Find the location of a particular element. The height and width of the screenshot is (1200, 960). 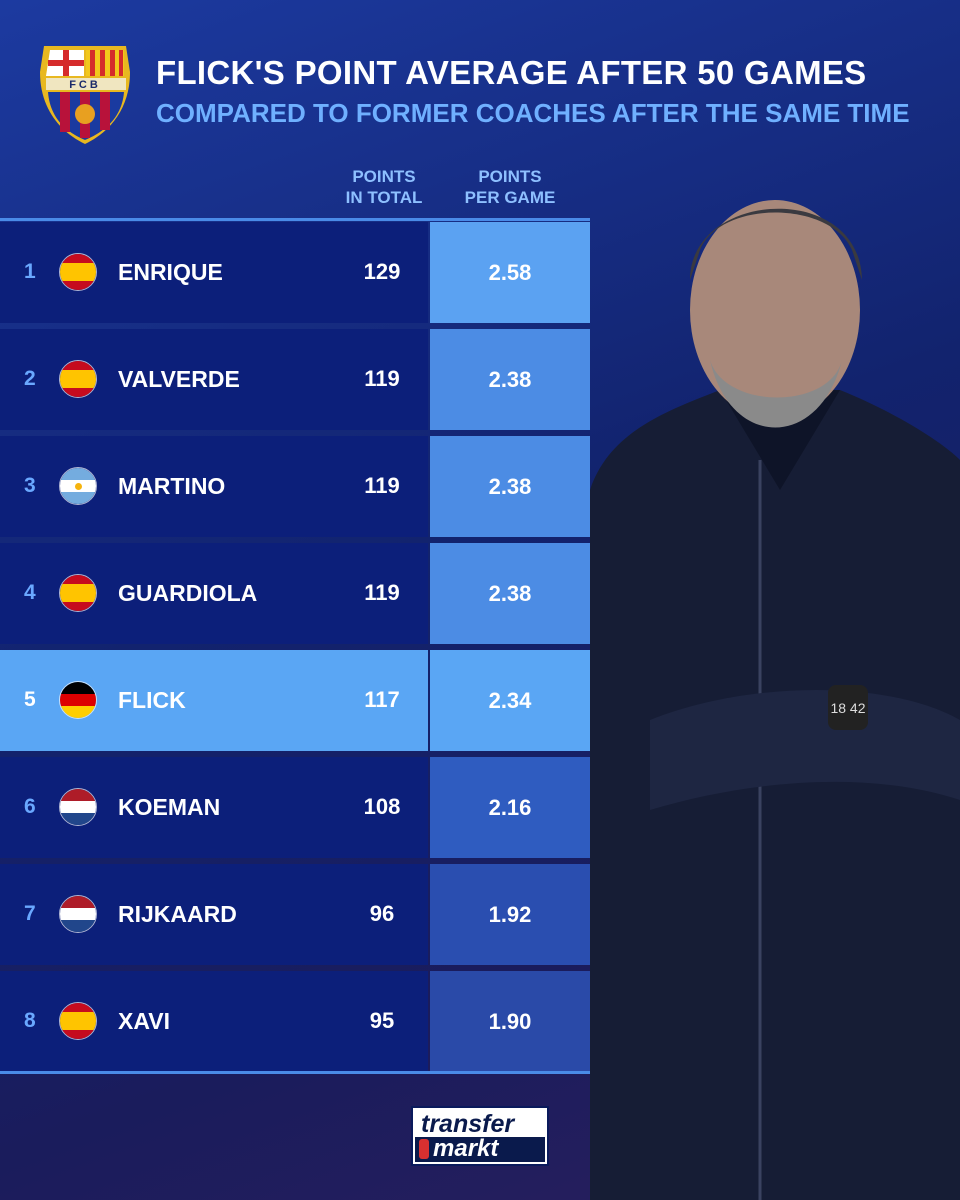

crest-text: FCB is located at coordinates (85, 85).